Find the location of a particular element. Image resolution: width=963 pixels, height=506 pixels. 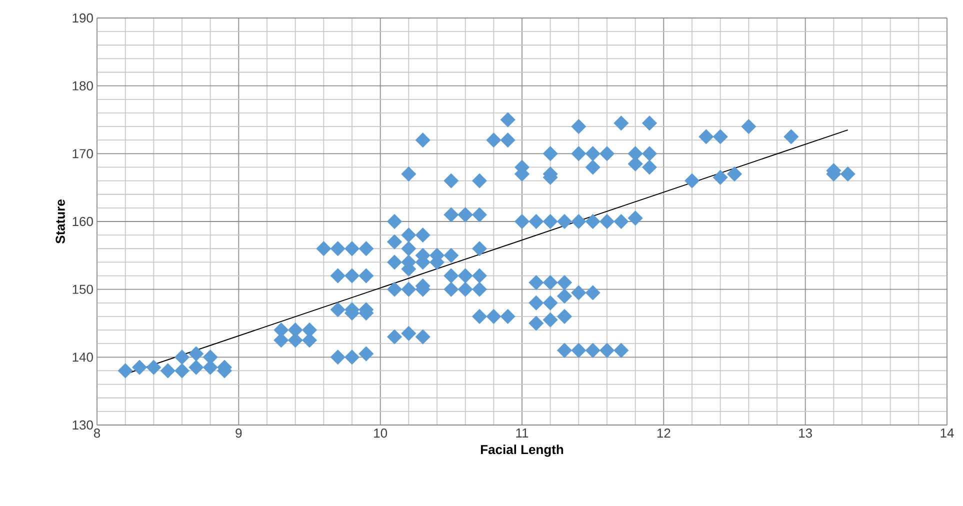

x-tick-label: 13 is located at coordinates (805, 433).